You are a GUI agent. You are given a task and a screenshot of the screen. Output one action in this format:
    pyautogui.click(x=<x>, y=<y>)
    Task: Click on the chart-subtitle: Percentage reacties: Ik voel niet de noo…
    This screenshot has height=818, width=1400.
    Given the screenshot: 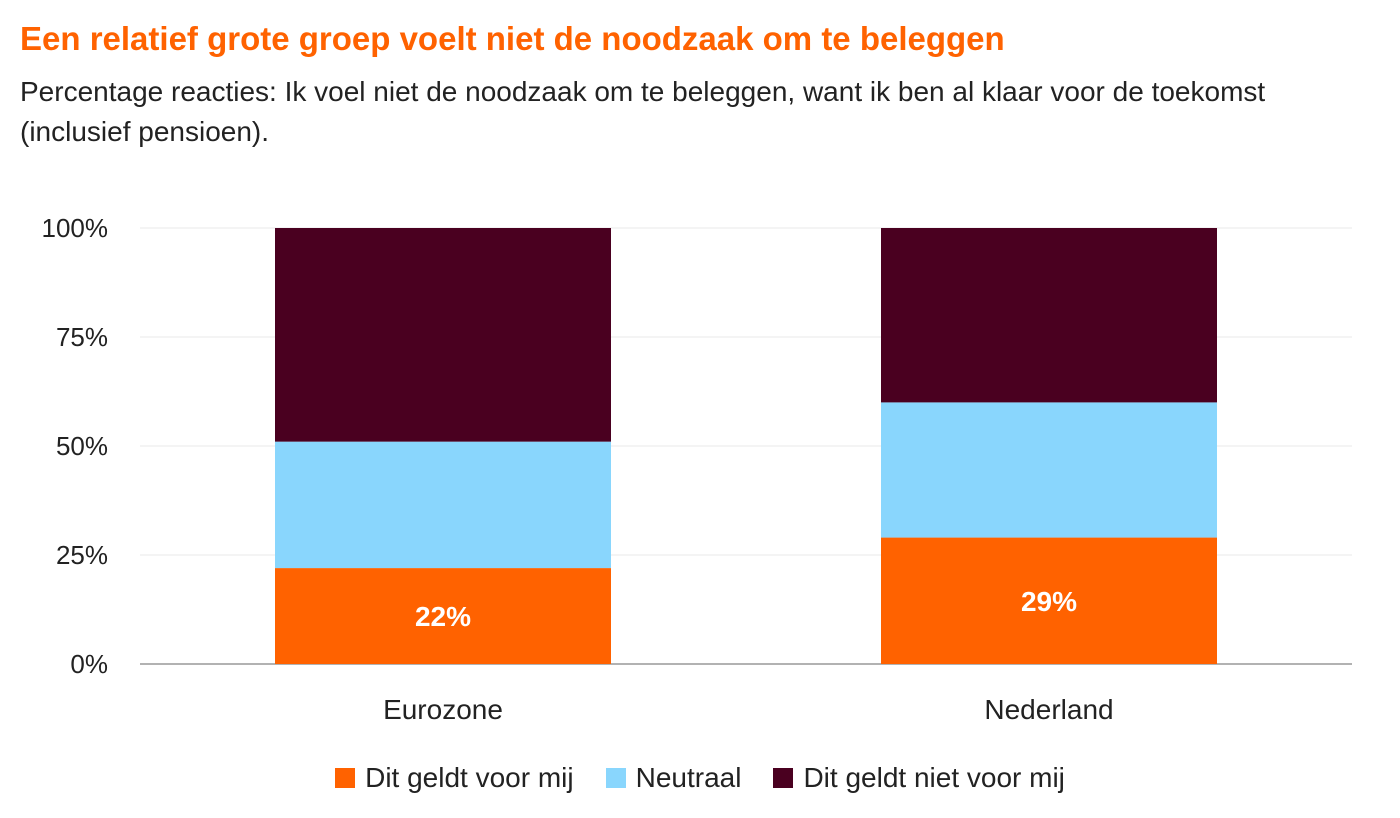 What is the action you would take?
    pyautogui.click(x=643, y=111)
    